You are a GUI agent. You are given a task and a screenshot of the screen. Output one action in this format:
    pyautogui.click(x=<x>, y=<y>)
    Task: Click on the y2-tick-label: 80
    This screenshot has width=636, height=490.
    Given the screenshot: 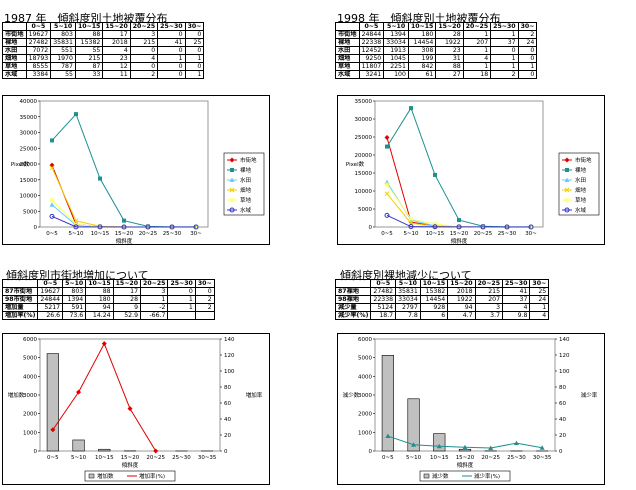 What is the action you would take?
    pyautogui.click(x=227, y=388)
    